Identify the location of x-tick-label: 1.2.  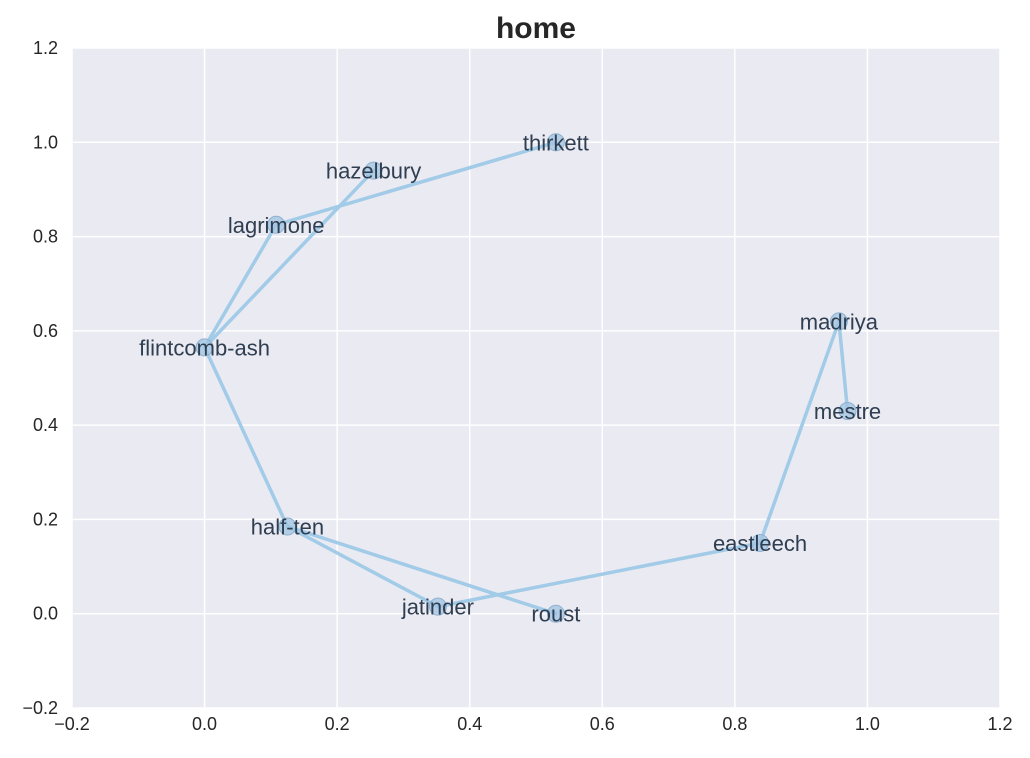
(999, 724).